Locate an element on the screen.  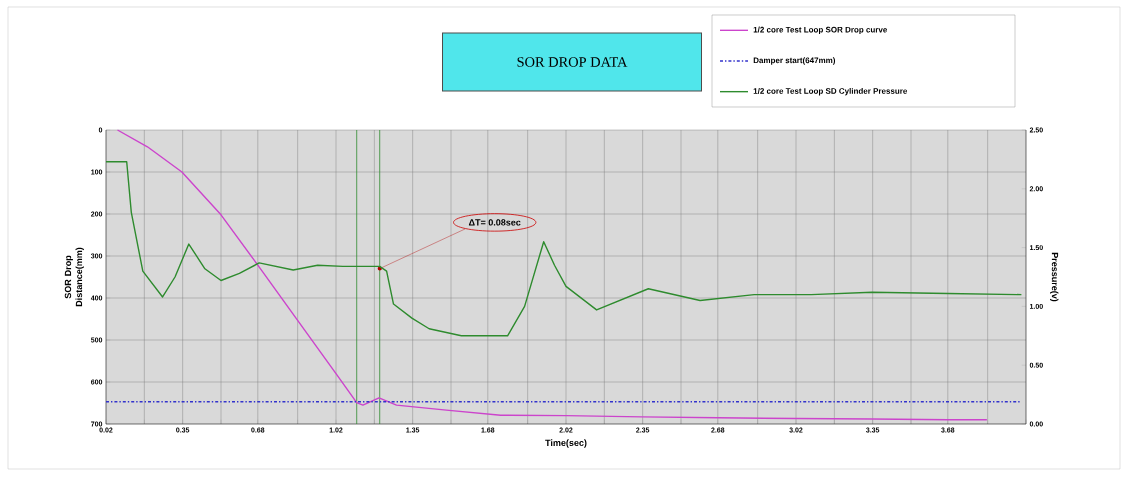
annotation: ΔT= 0.08sec is located at coordinates (494, 222).